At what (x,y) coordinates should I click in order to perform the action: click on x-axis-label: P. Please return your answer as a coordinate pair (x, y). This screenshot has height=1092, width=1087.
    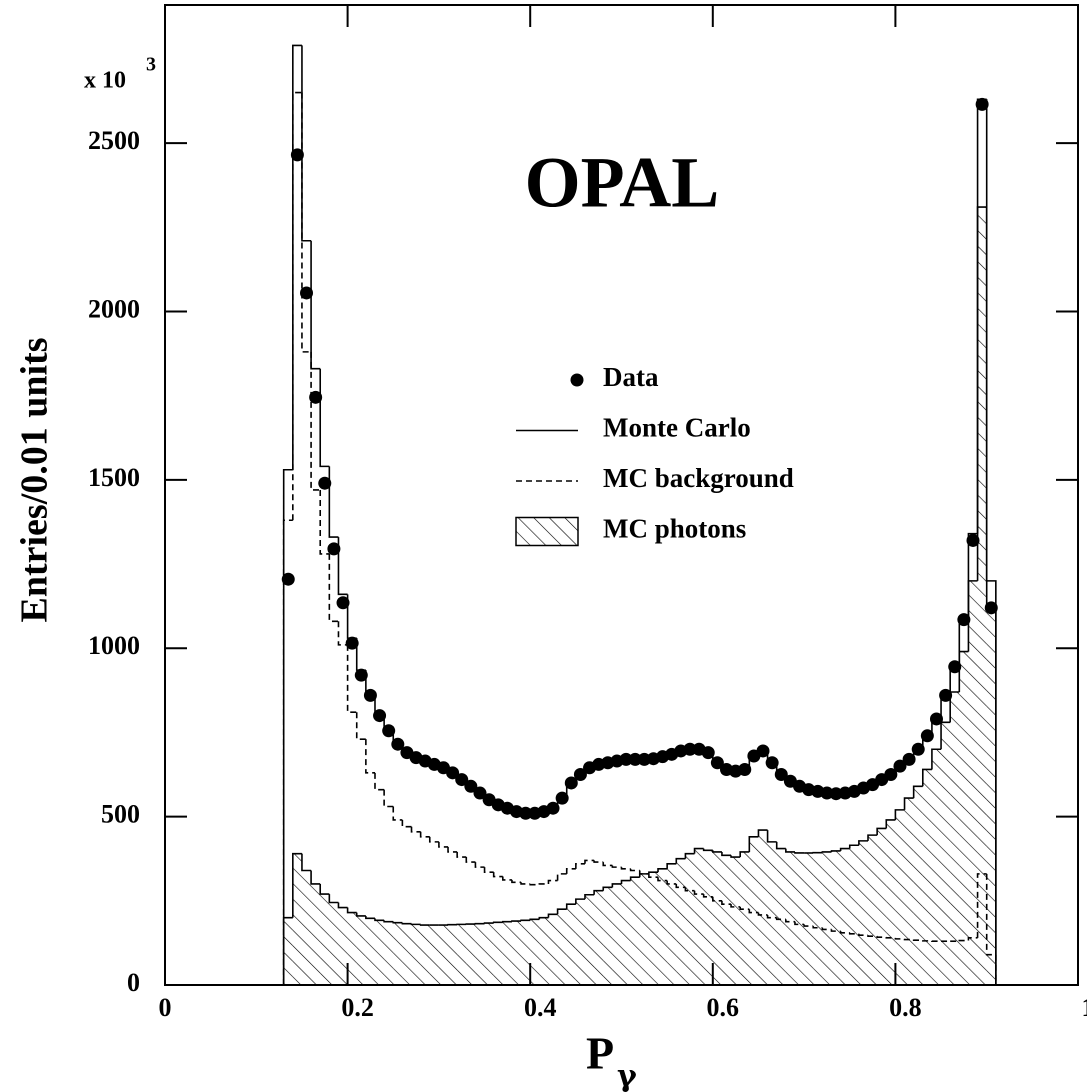
    Looking at the image, I should click on (600, 1053).